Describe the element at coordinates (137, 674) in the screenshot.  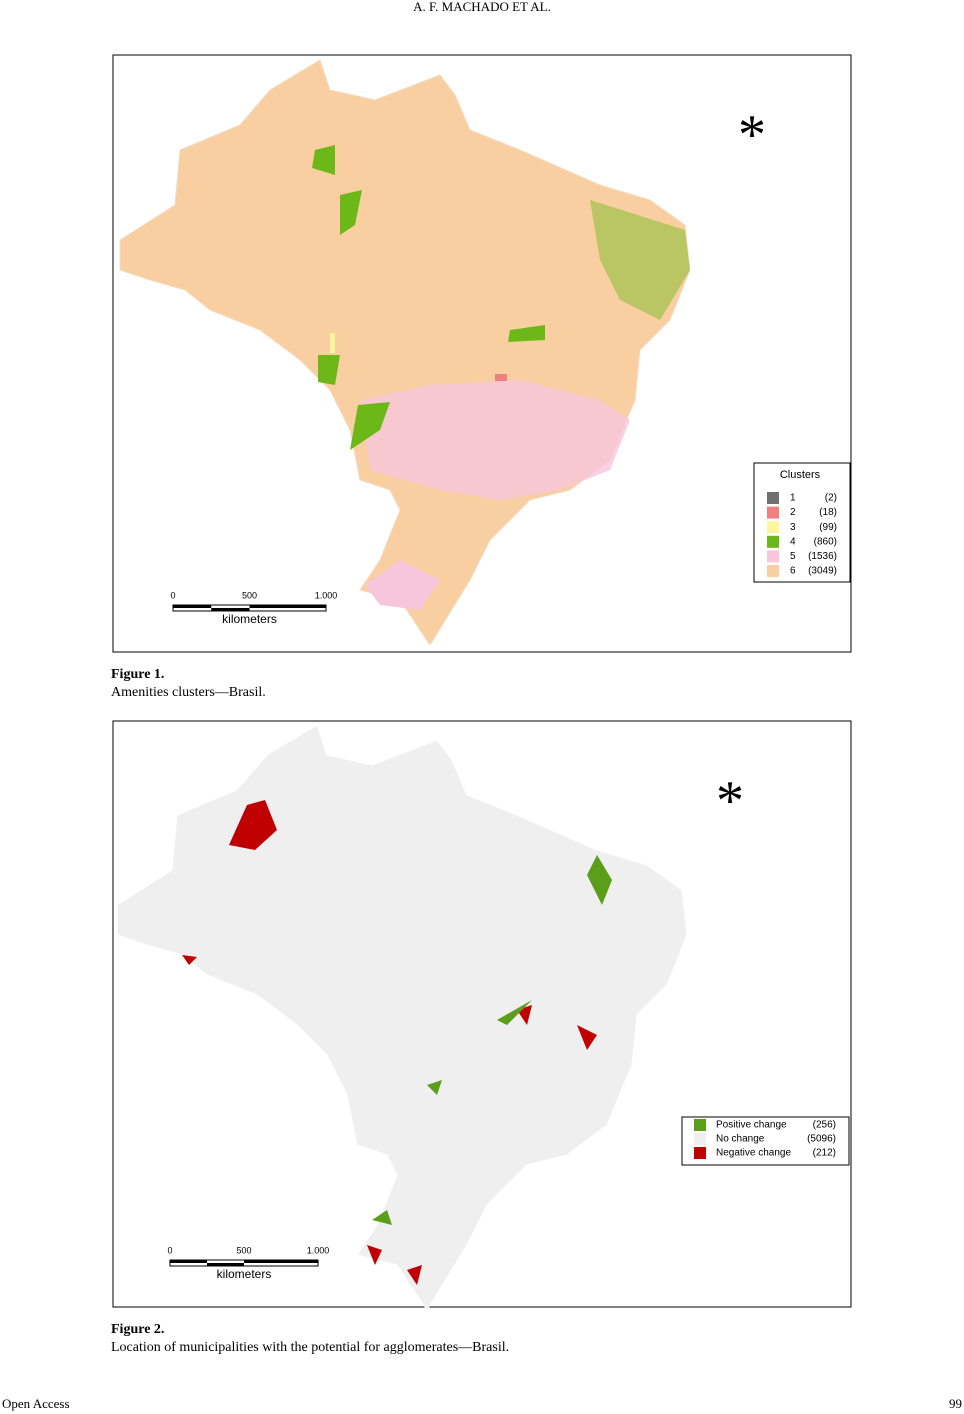
I see `caption-label: Figure 1.` at that location.